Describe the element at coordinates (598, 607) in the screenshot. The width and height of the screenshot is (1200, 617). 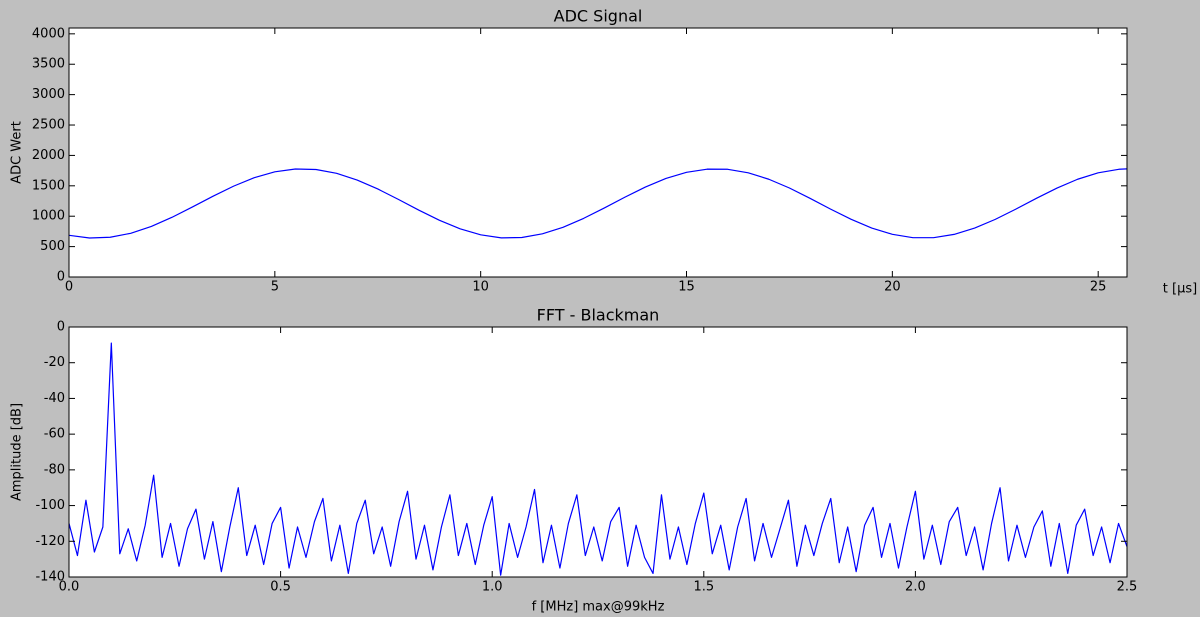
I see `x-axis-label: f [MHz] max@99kHz` at that location.